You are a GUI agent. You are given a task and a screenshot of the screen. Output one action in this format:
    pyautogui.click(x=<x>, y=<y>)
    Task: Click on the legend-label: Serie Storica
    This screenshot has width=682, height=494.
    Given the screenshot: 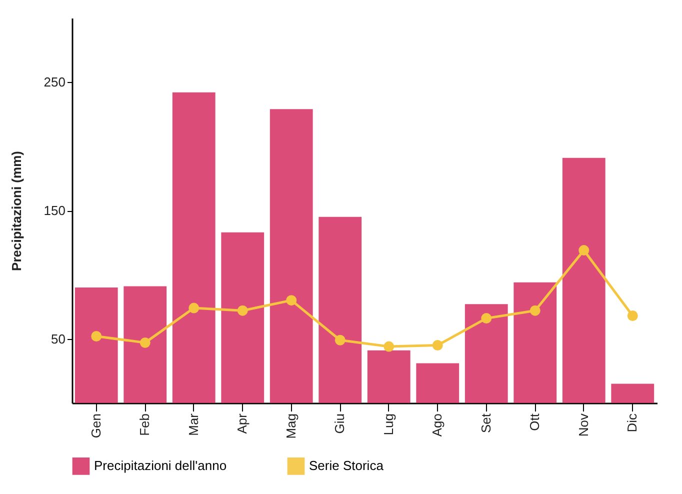 What is the action you would take?
    pyautogui.click(x=346, y=466)
    